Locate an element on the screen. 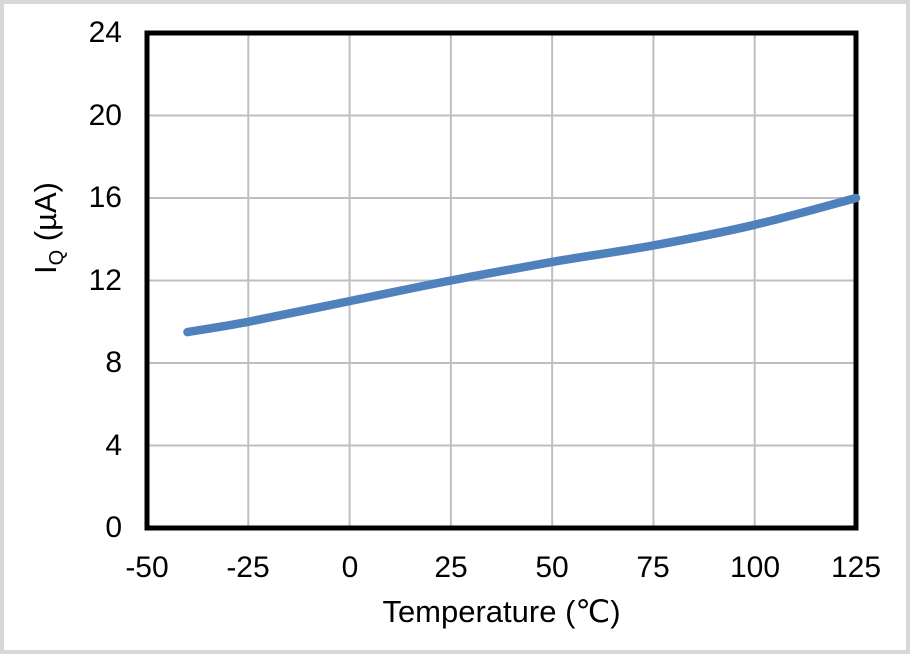 This screenshot has height=654, width=910. y-axis-title-main: I is located at coordinates (45, 269).